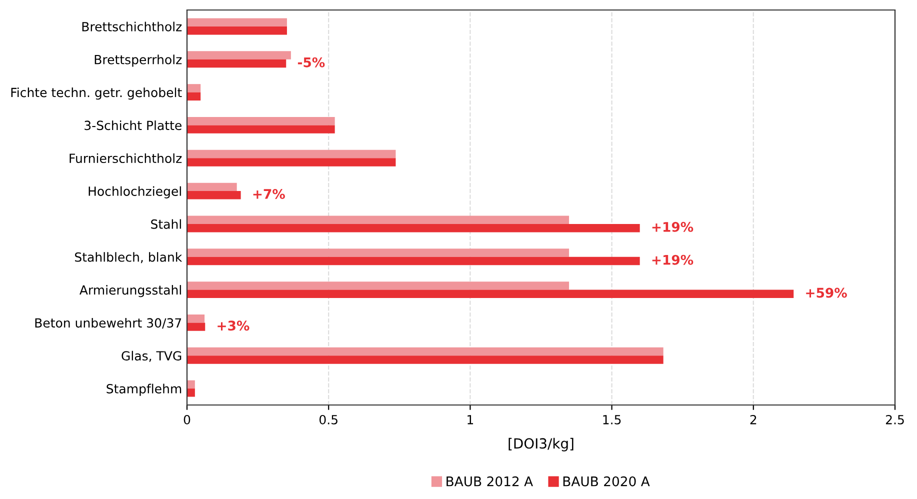 This screenshot has width=917, height=499. What do you see at coordinates (826, 293) in the screenshot?
I see `annotation: +59%` at bounding box center [826, 293].